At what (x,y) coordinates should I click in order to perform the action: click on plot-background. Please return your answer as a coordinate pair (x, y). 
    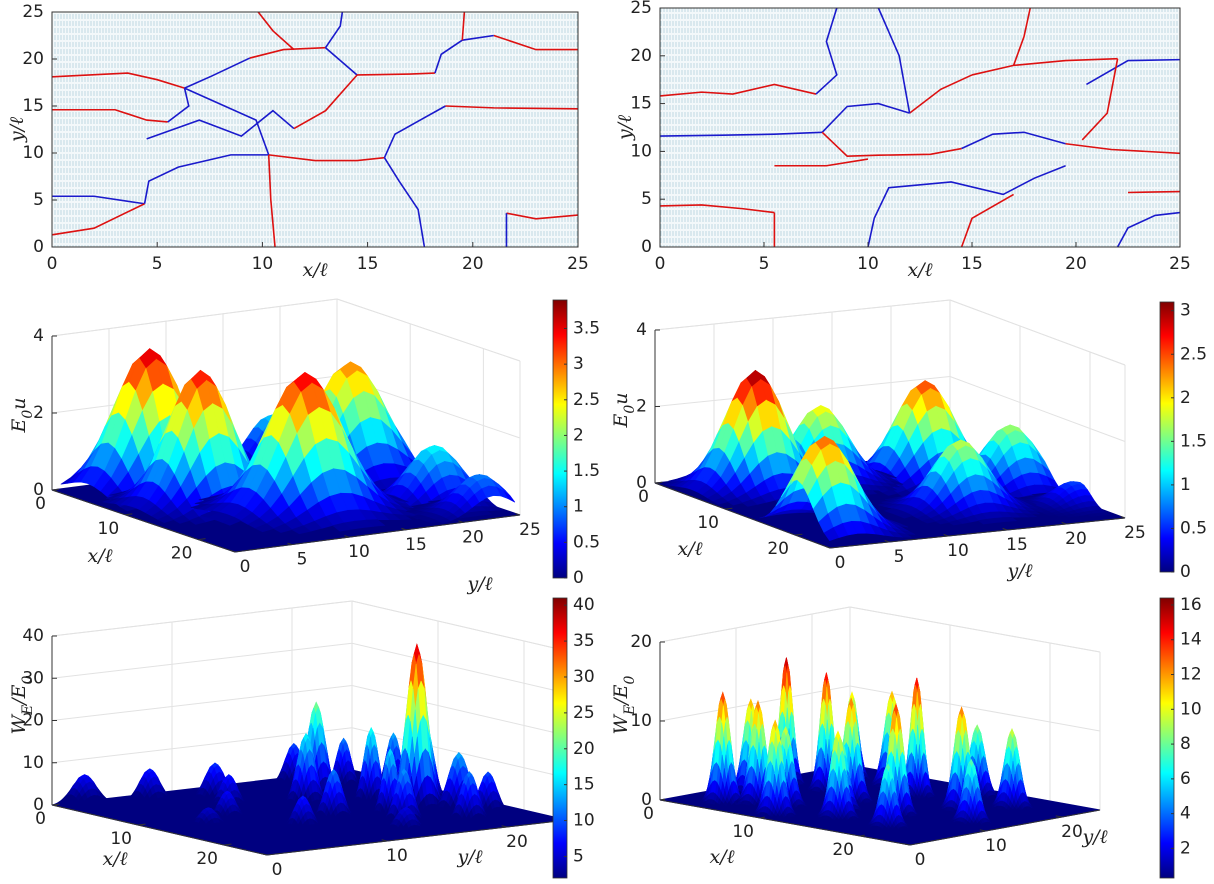
    Looking at the image, I should click on (920, 127).